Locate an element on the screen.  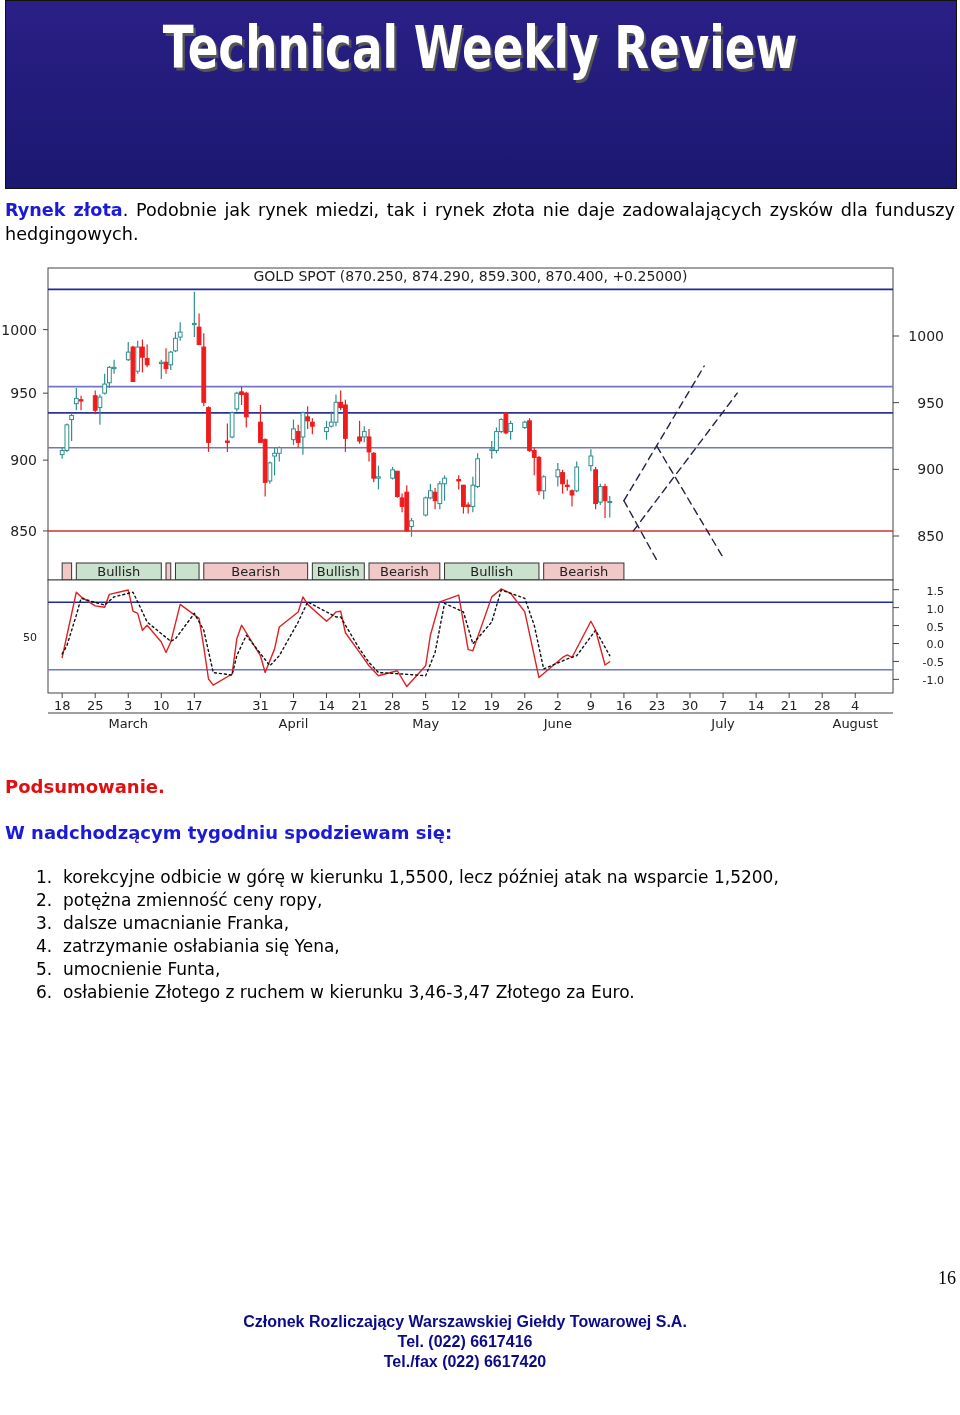
text: Tel./fax (022) 6617420 is located at coordinates (465, 1362).